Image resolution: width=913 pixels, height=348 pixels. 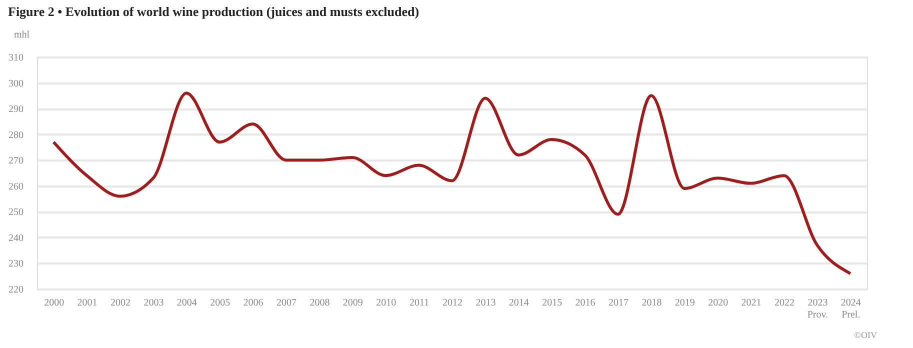 What do you see at coordinates (386, 303) in the screenshot?
I see `x-tick-label: 2010` at bounding box center [386, 303].